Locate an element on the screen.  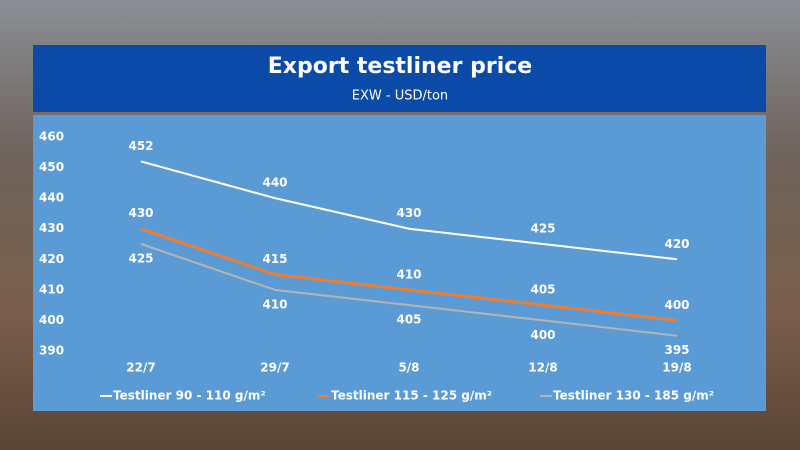
legend-label: Testliner 115 - 125 g/m² is located at coordinates (411, 396).